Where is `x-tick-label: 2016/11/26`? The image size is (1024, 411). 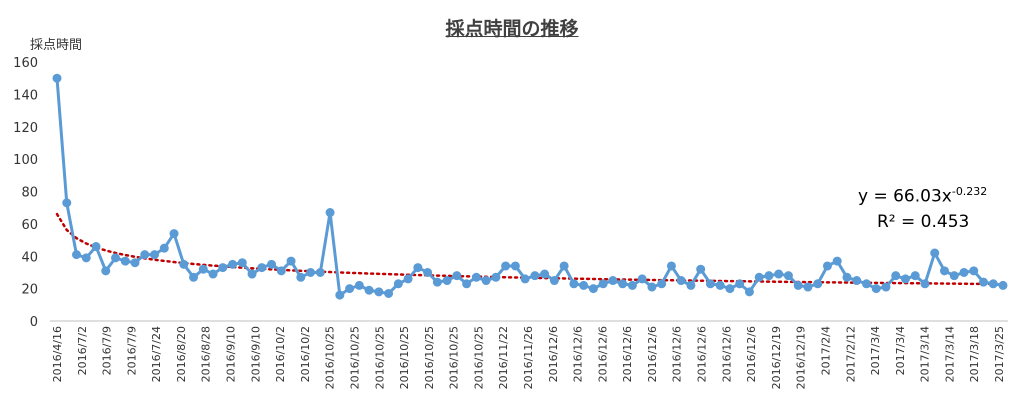
x-tick-label: 2016/11/26 is located at coordinates (528, 357).